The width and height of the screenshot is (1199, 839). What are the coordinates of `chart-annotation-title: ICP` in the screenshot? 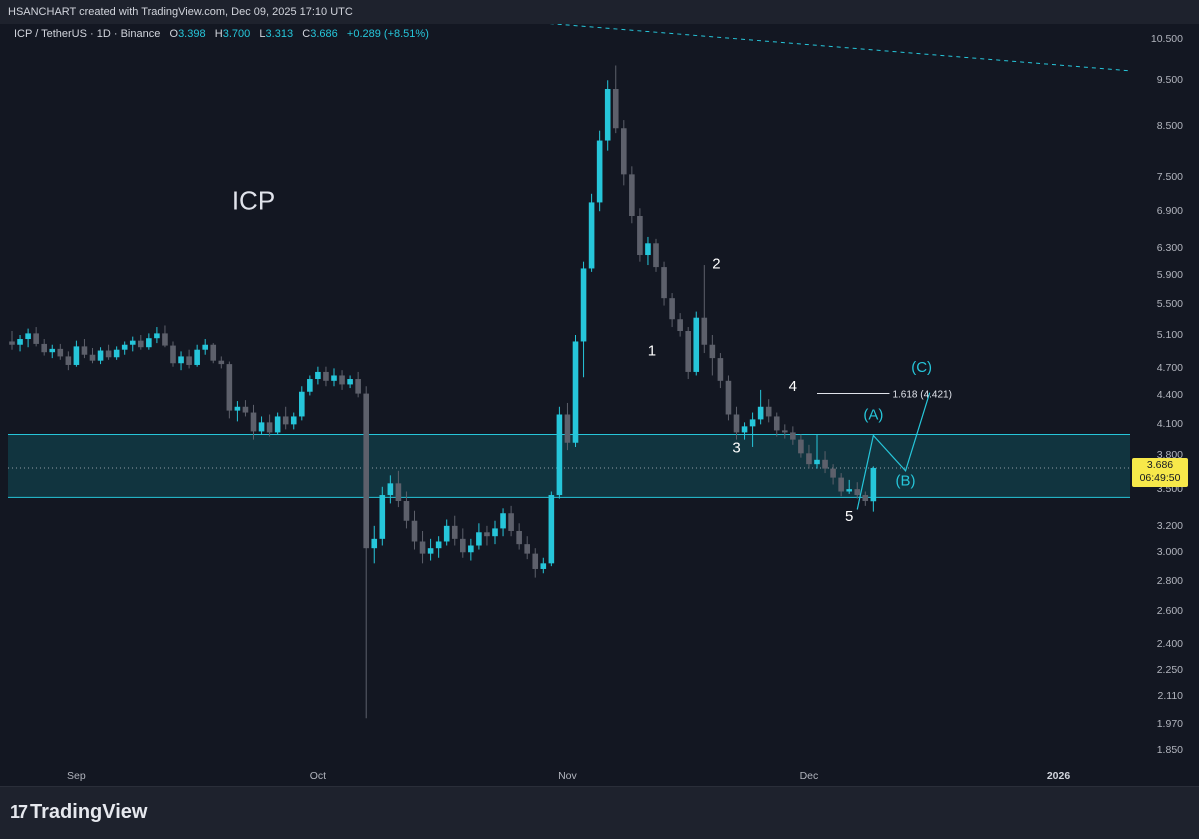 It's located at (253, 200).